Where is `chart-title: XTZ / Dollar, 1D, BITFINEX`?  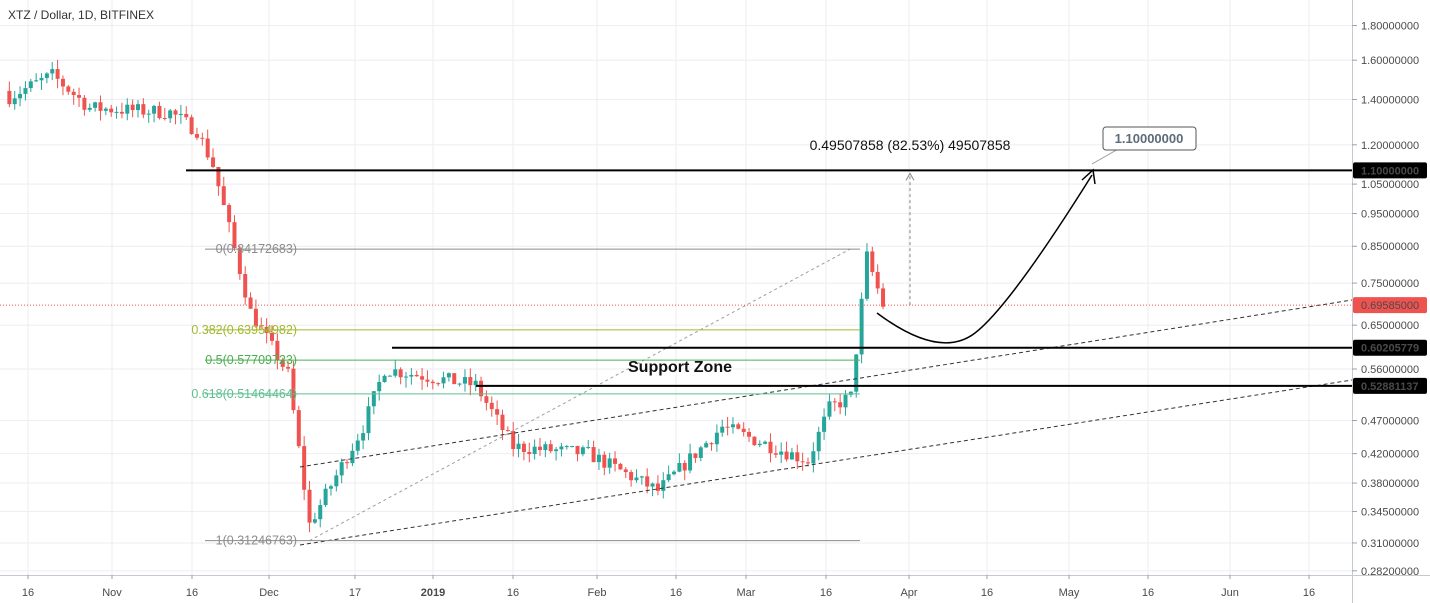
chart-title: XTZ / Dollar, 1D, BITFINEX is located at coordinates (81, 15).